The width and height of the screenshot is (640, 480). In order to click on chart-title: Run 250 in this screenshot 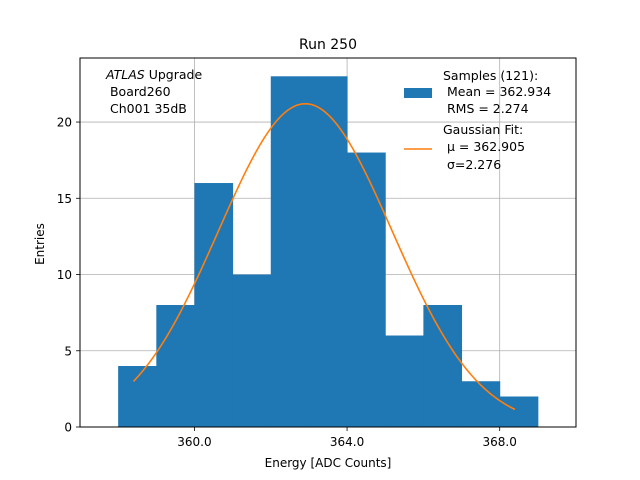, I will do `click(328, 45)`.